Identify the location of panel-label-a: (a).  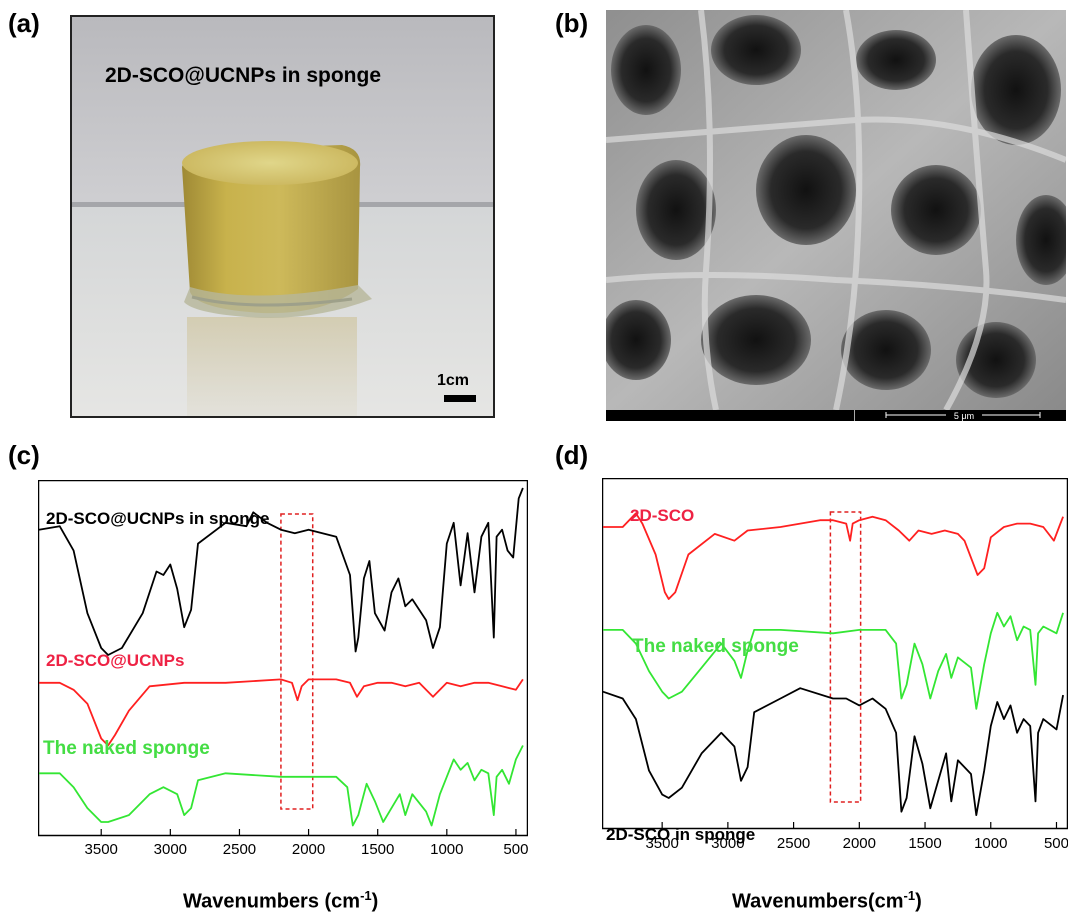
(24, 23).